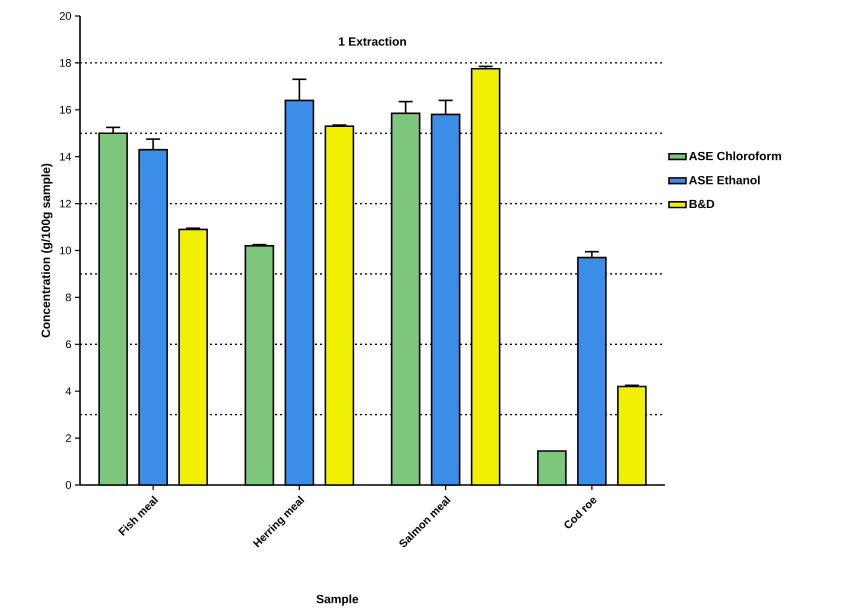 The width and height of the screenshot is (846, 614). I want to click on y-tick-label: 12, so click(65, 204).